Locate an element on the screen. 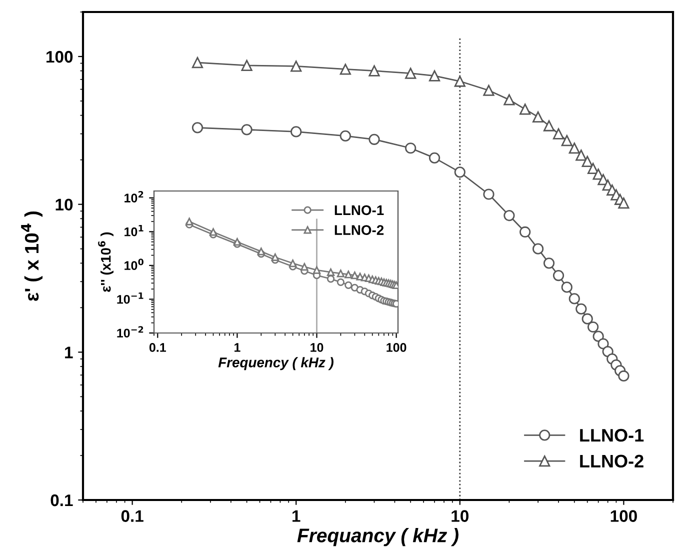  y-tick-label: 10$^{−2}$ is located at coordinates (130, 332).